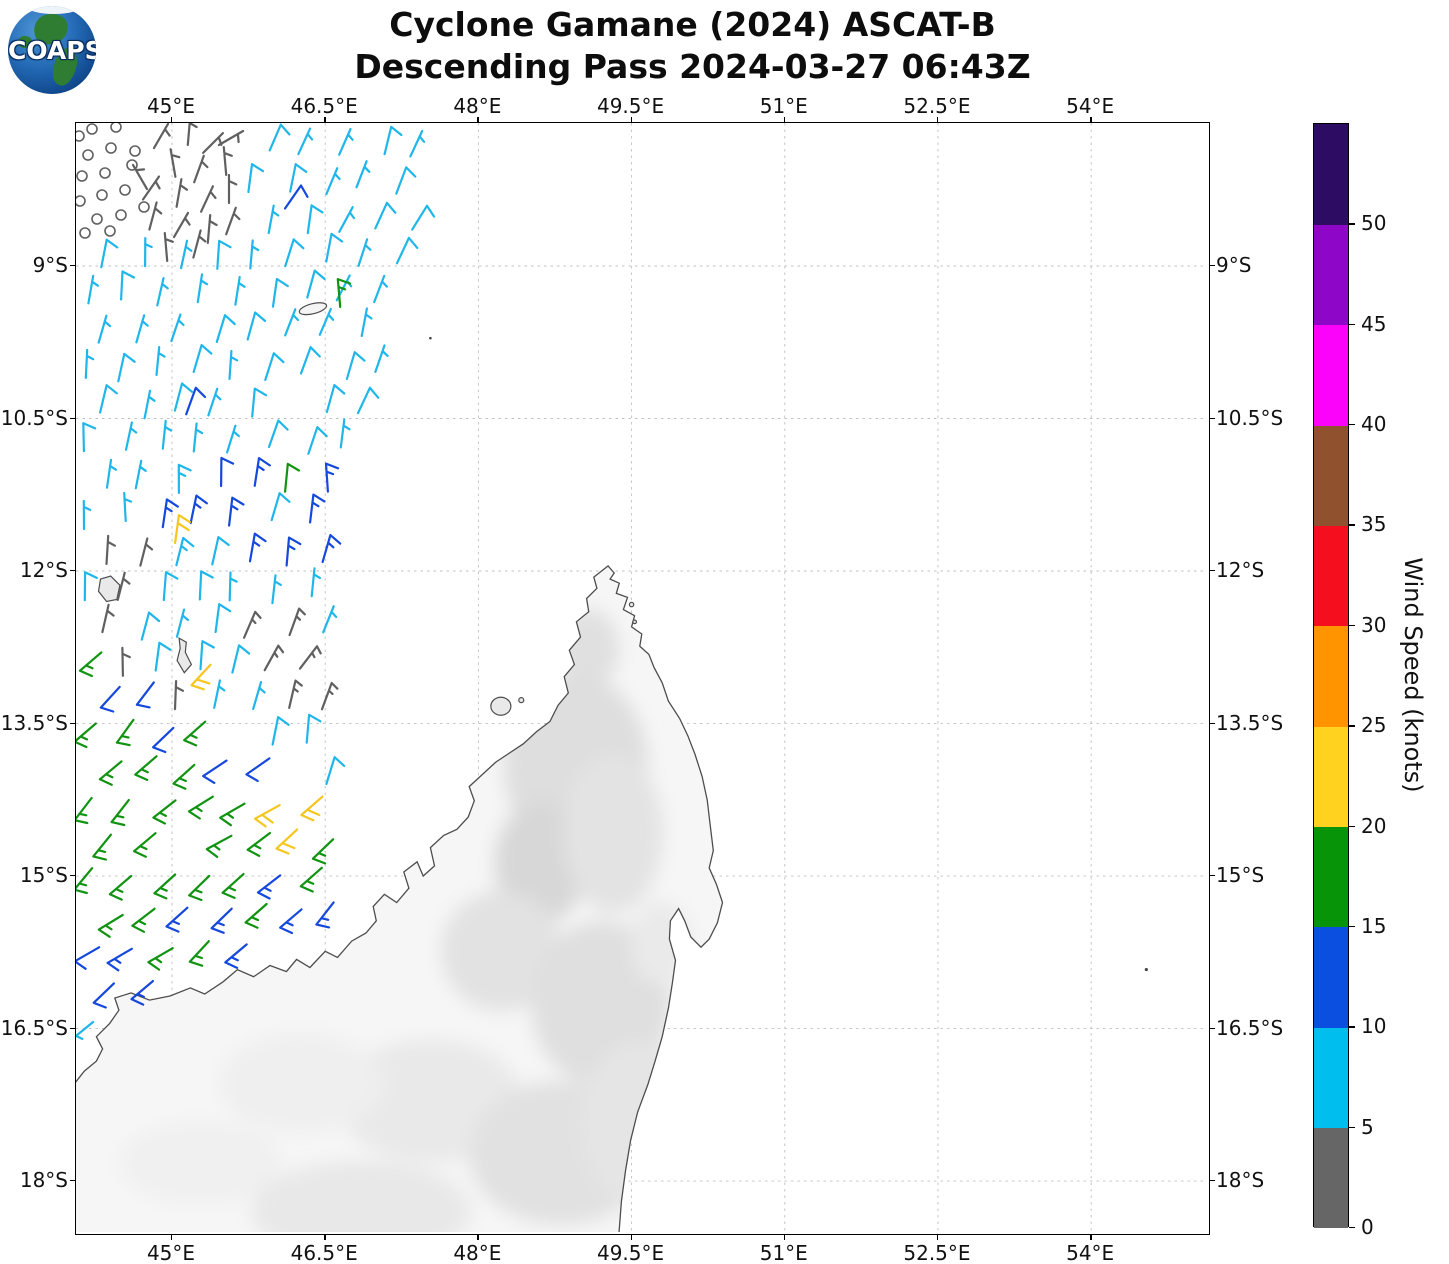 This screenshot has height=1264, width=1449. Describe the element at coordinates (52, 50) in the screenshot. I see `logo-text: COAPS` at that location.